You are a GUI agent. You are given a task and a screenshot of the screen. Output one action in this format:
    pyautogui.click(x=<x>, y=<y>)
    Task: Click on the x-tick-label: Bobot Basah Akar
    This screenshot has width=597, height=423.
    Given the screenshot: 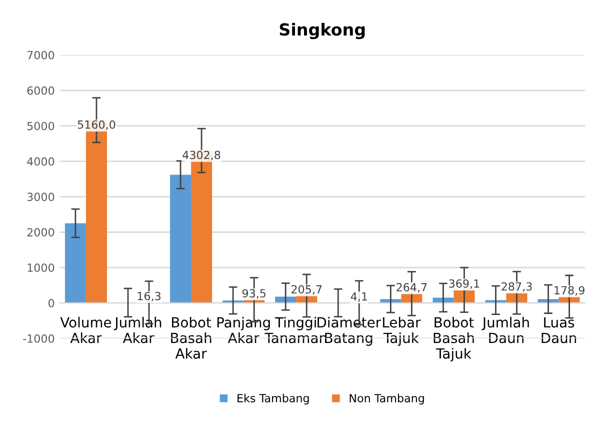 What is the action you would take?
    pyautogui.click(x=191, y=337)
    